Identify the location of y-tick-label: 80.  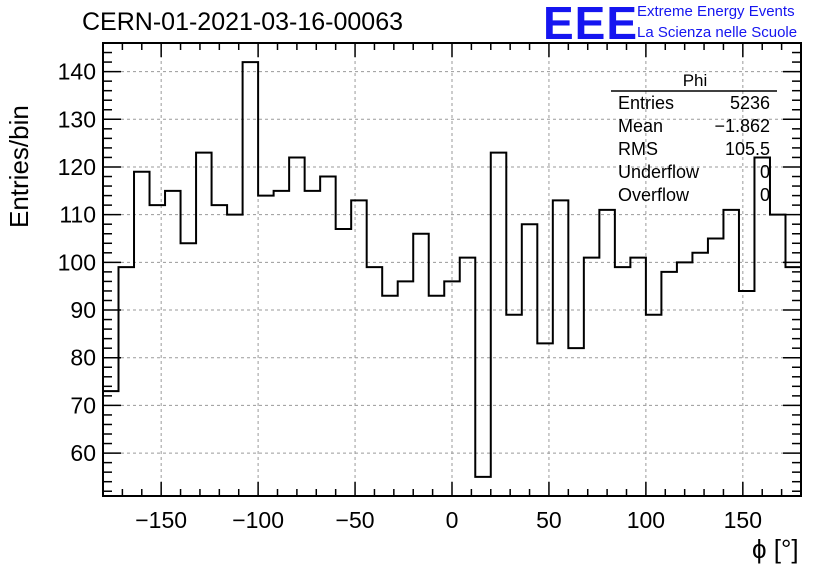
(83, 358).